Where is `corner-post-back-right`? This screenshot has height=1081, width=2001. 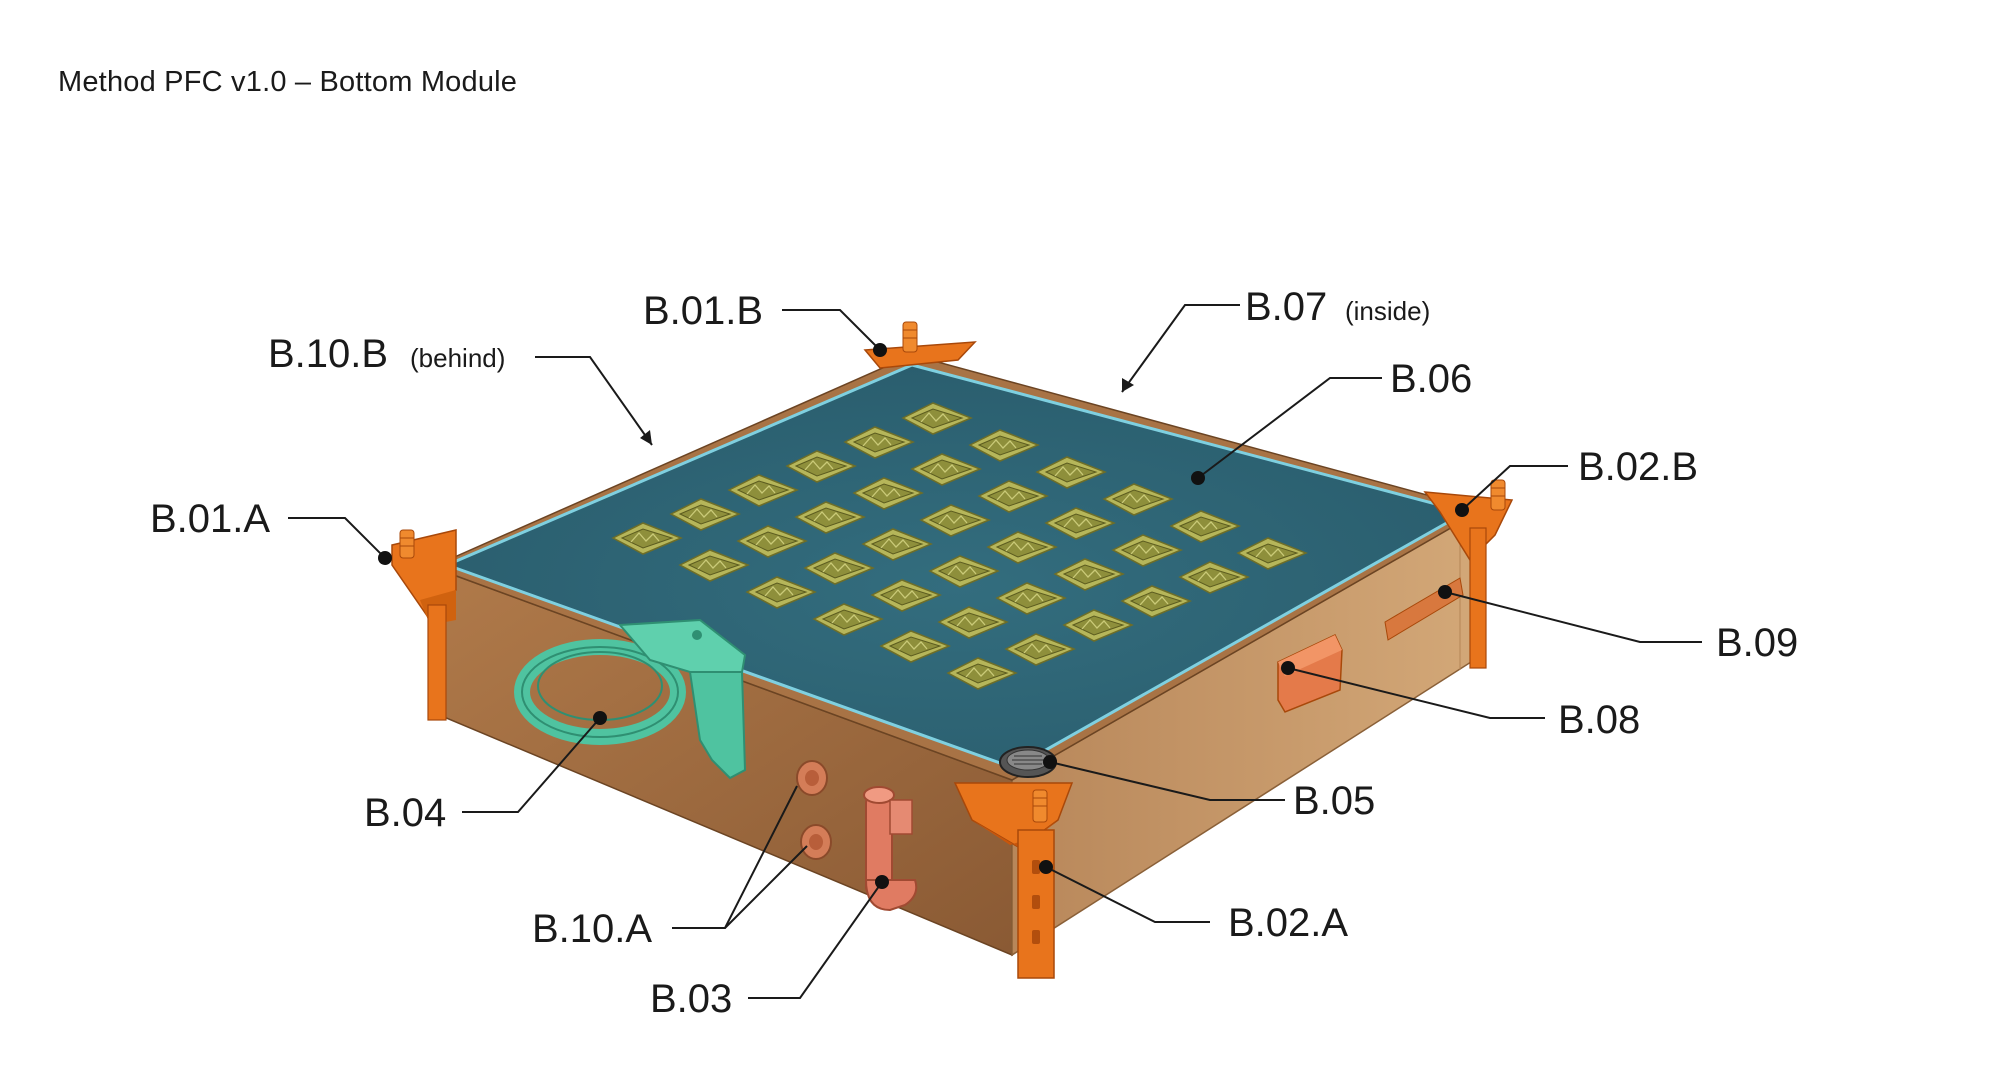
corner-post-back-right is located at coordinates (1468, 574).